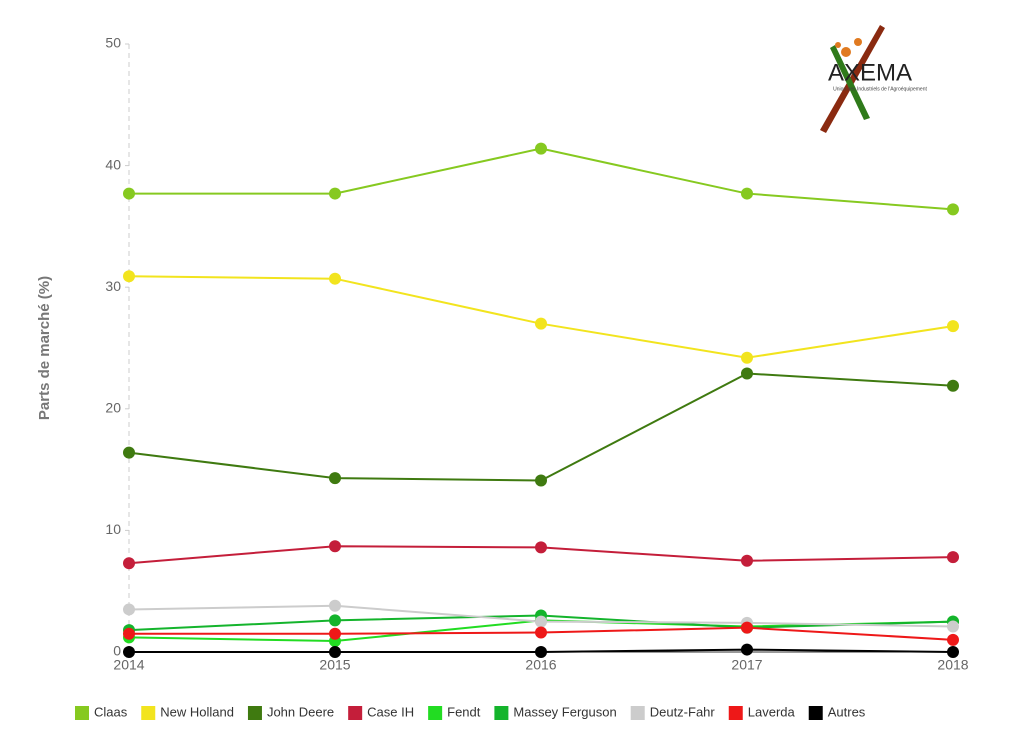 The width and height of the screenshot is (1024, 736). Describe the element at coordinates (464, 711) in the screenshot. I see `legend-label: Fendt` at that location.